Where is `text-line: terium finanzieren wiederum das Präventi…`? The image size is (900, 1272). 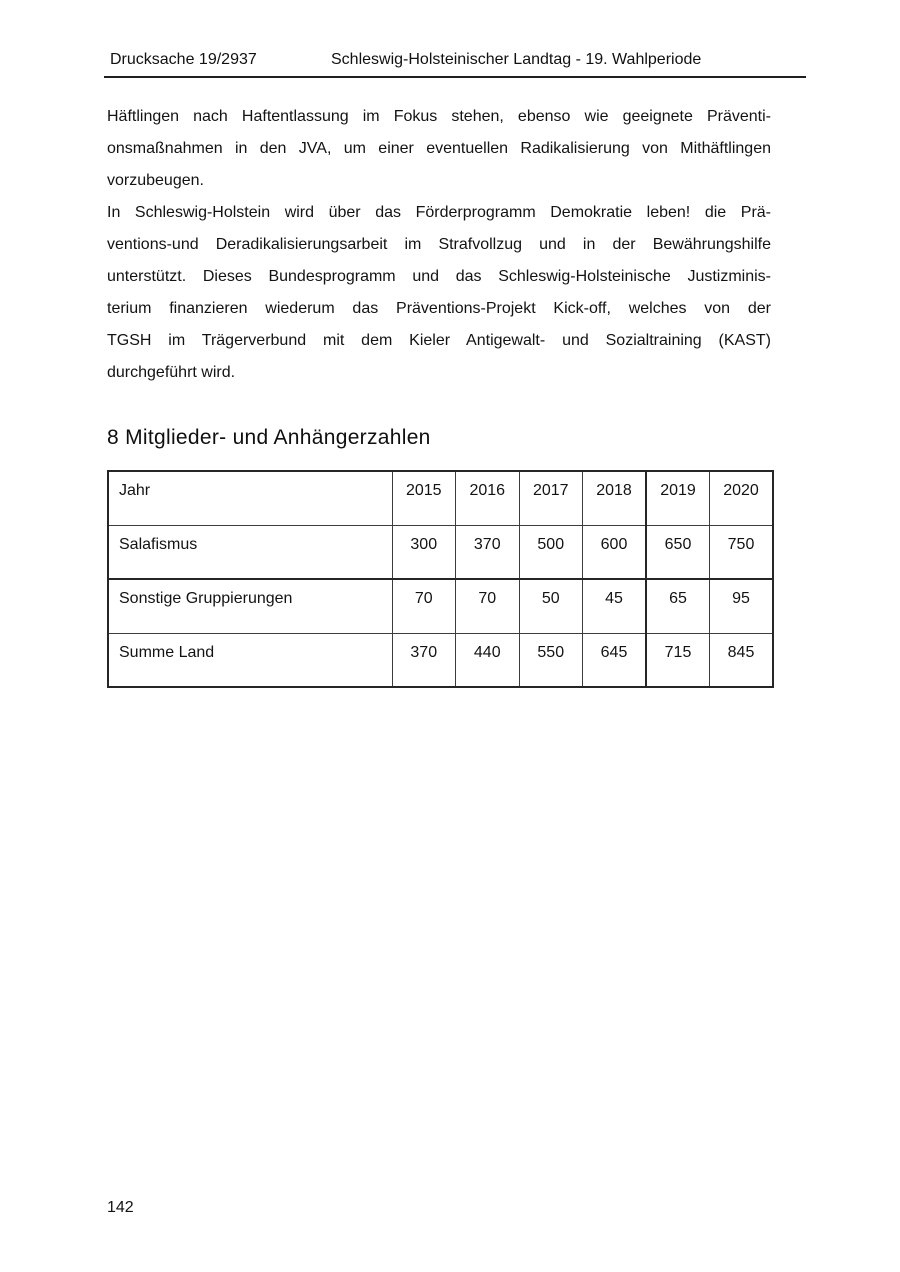
text-line: terium finanzieren wiederum das Präventi… is located at coordinates (439, 308).